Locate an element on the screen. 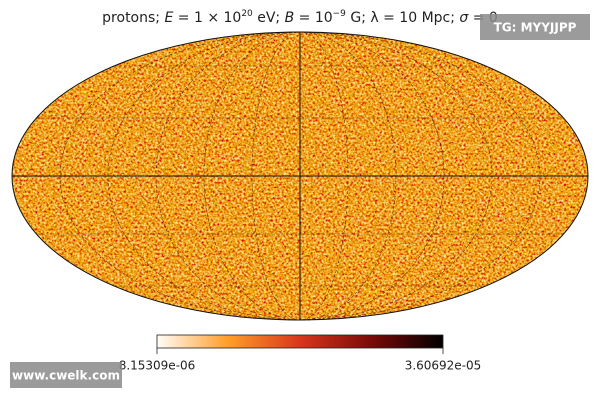 The image size is (600, 400). watermark-text: TG: MYYJJPP is located at coordinates (535, 28).